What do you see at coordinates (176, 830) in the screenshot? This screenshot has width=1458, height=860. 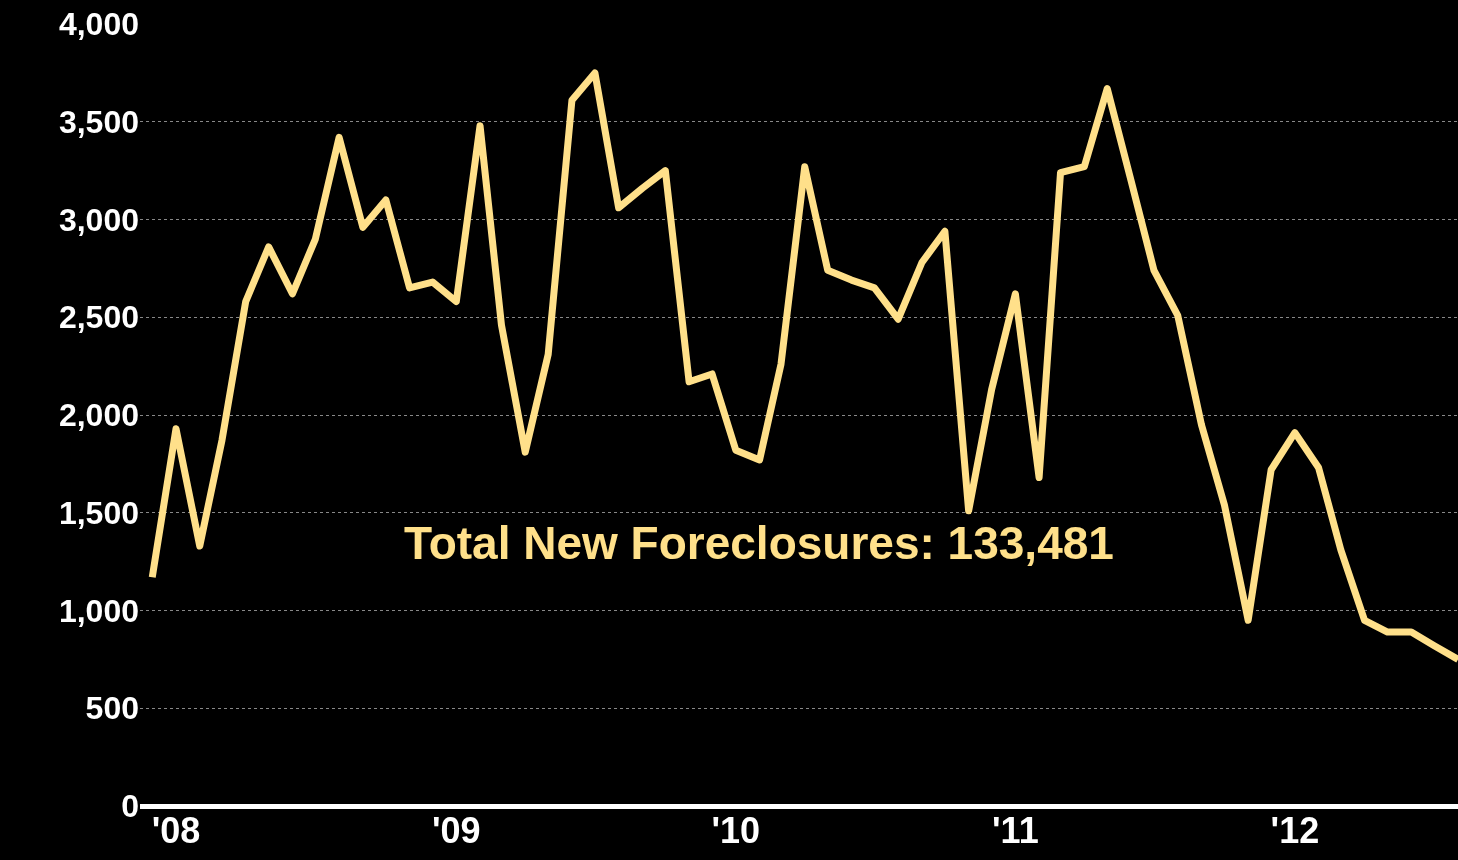 I see `x-tick-label: '08` at bounding box center [176, 830].